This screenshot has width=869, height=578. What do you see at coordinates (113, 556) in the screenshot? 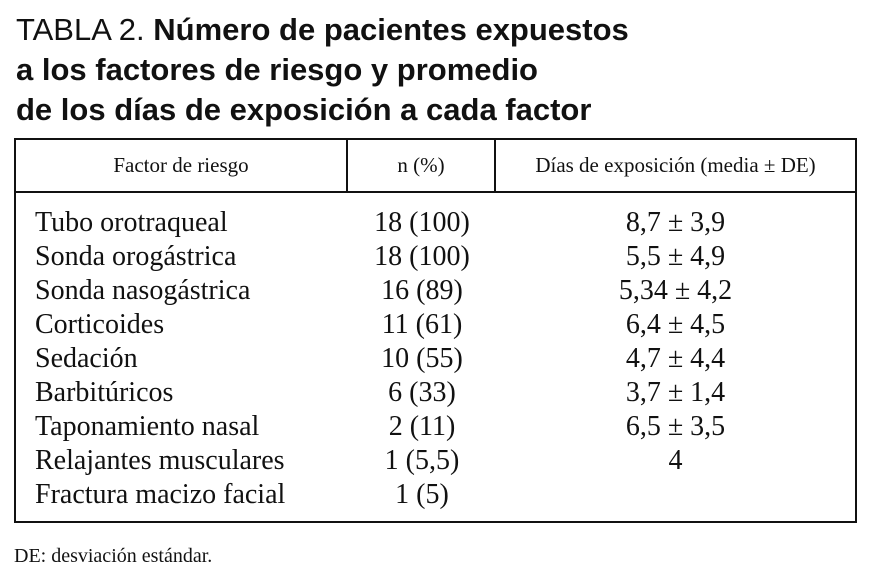
I see `table-footnote: DE: desviación estándar.` at bounding box center [113, 556].